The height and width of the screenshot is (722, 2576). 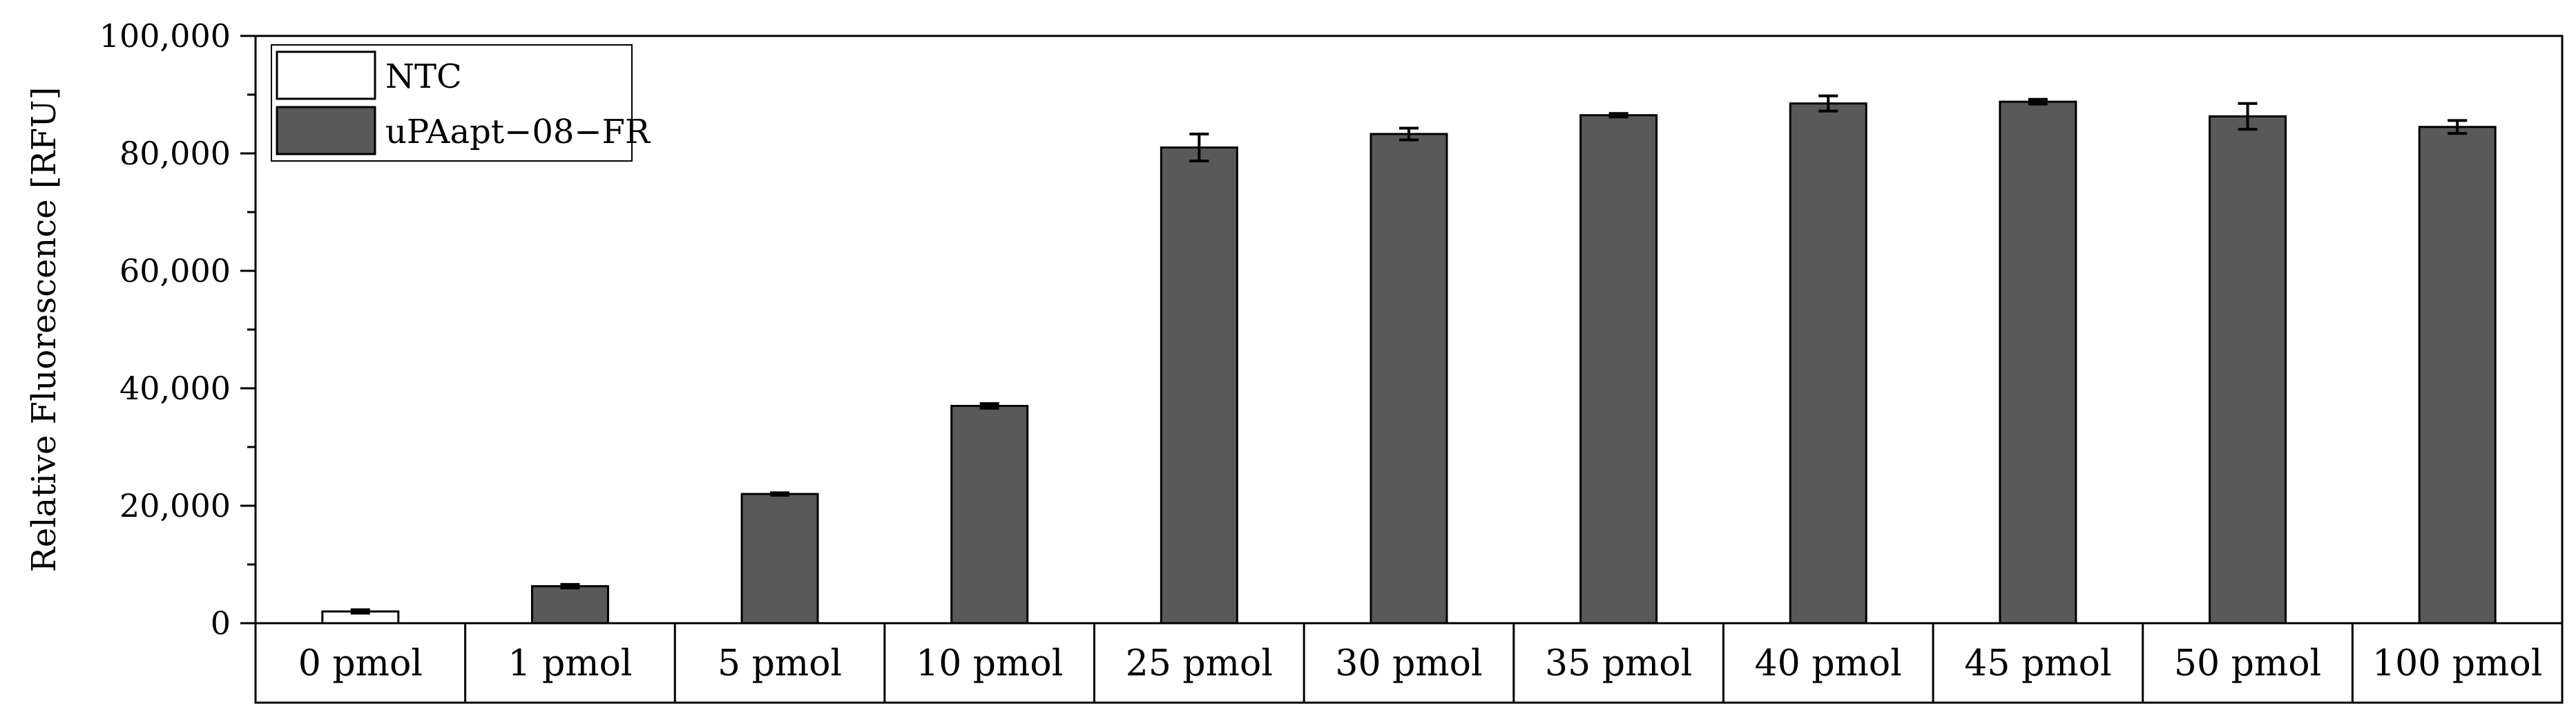 I want to click on bar-45-pmol, so click(x=2038, y=362).